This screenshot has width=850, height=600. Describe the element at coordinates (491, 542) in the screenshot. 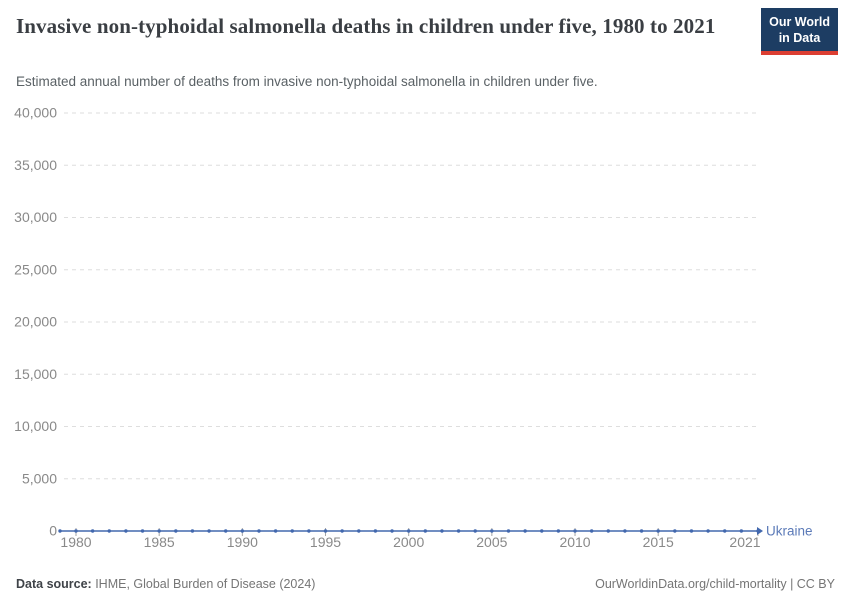

I see `x-axis-label: 2005` at that location.